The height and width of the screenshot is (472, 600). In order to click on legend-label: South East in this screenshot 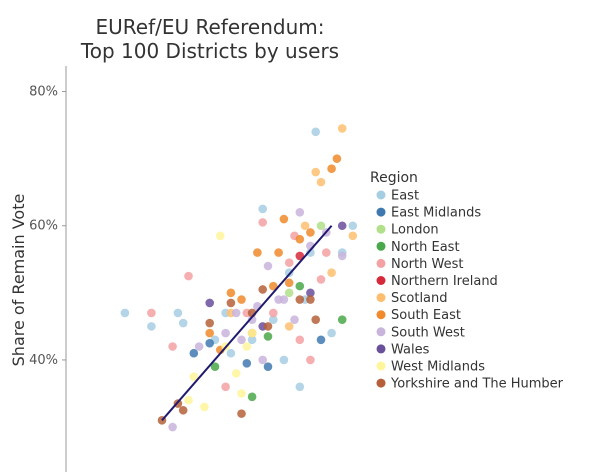, I will do `click(426, 315)`.